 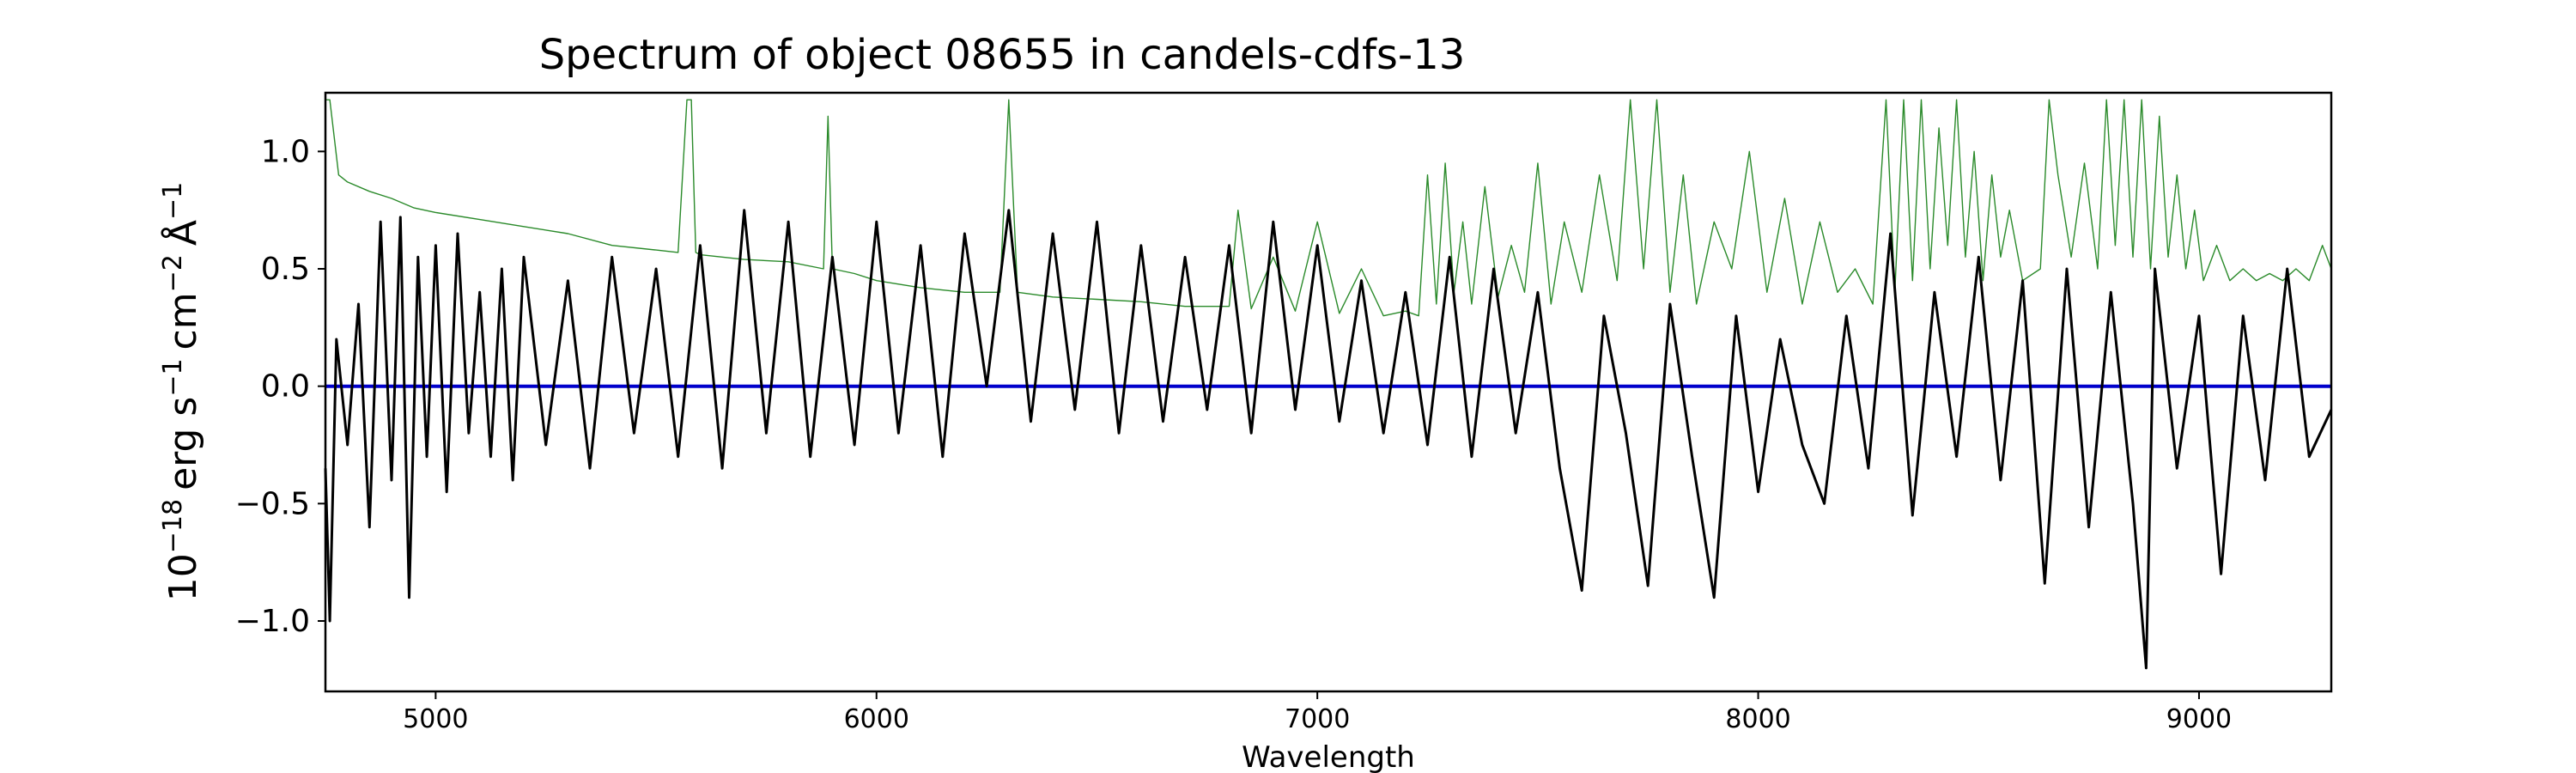 I want to click on x-tick-label: 6000, so click(x=876, y=719).